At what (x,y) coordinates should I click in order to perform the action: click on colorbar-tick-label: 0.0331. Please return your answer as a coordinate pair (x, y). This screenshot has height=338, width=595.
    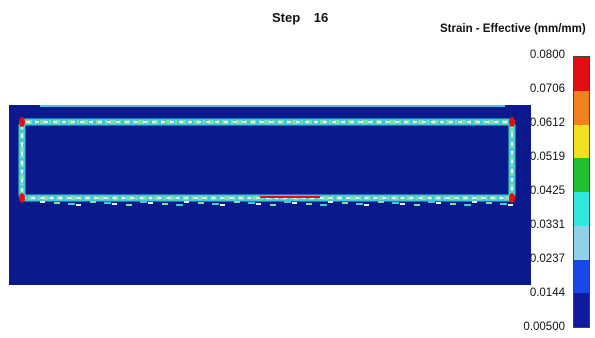
    Looking at the image, I should click on (547, 225).